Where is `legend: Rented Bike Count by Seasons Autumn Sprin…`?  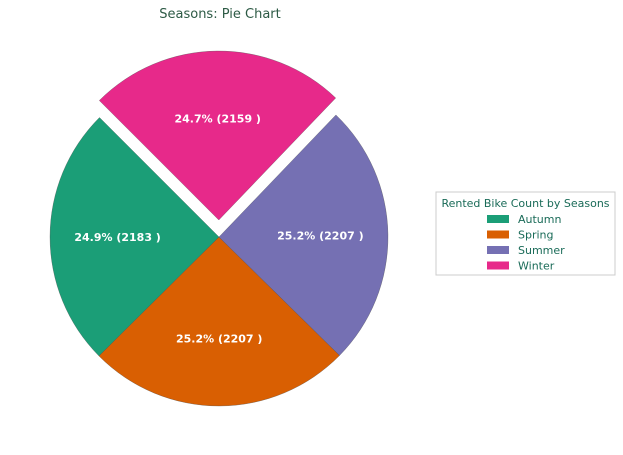
legend: Rented Bike Count by Seasons Autumn Sprin… is located at coordinates (525, 233).